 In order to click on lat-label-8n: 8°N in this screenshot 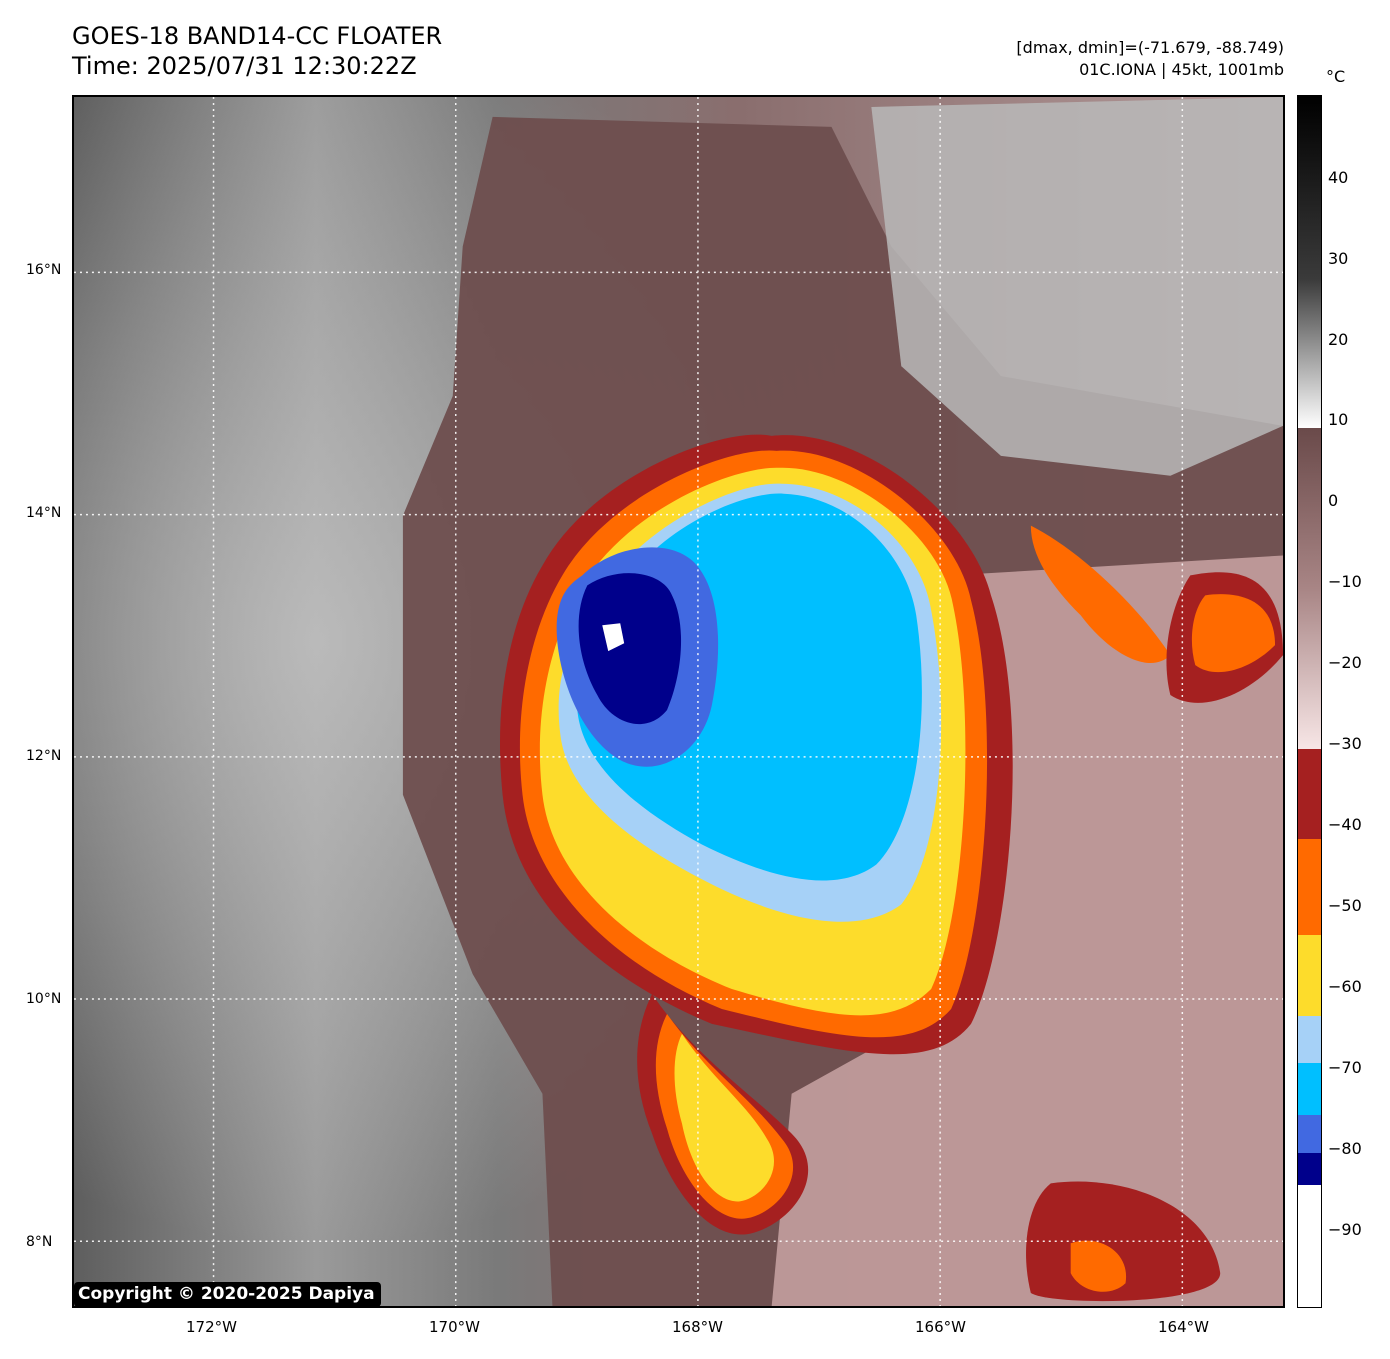, I will do `click(39, 1242)`.